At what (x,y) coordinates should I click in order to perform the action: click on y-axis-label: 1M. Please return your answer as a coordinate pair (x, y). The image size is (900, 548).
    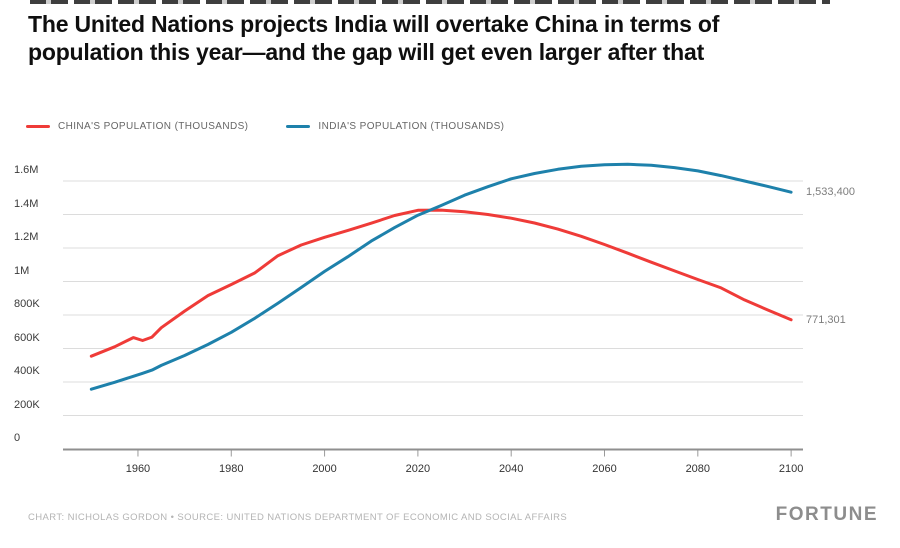
    Looking at the image, I should click on (22, 270).